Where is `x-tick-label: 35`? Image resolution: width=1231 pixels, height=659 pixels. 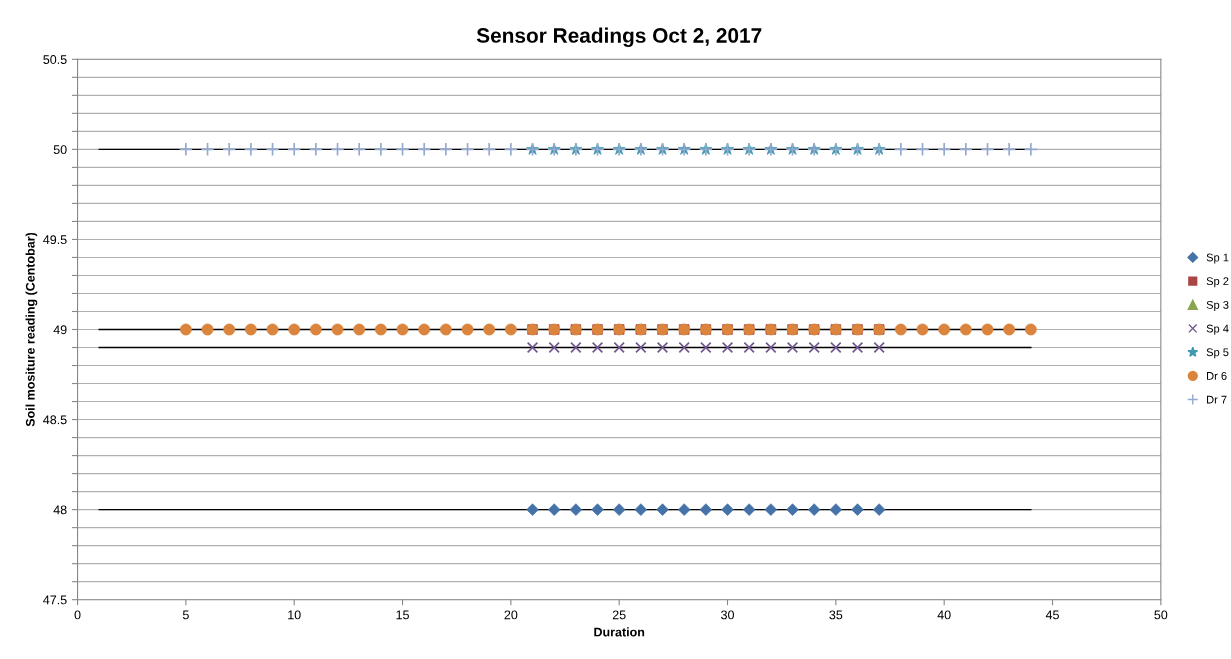 x-tick-label: 35 is located at coordinates (836, 615).